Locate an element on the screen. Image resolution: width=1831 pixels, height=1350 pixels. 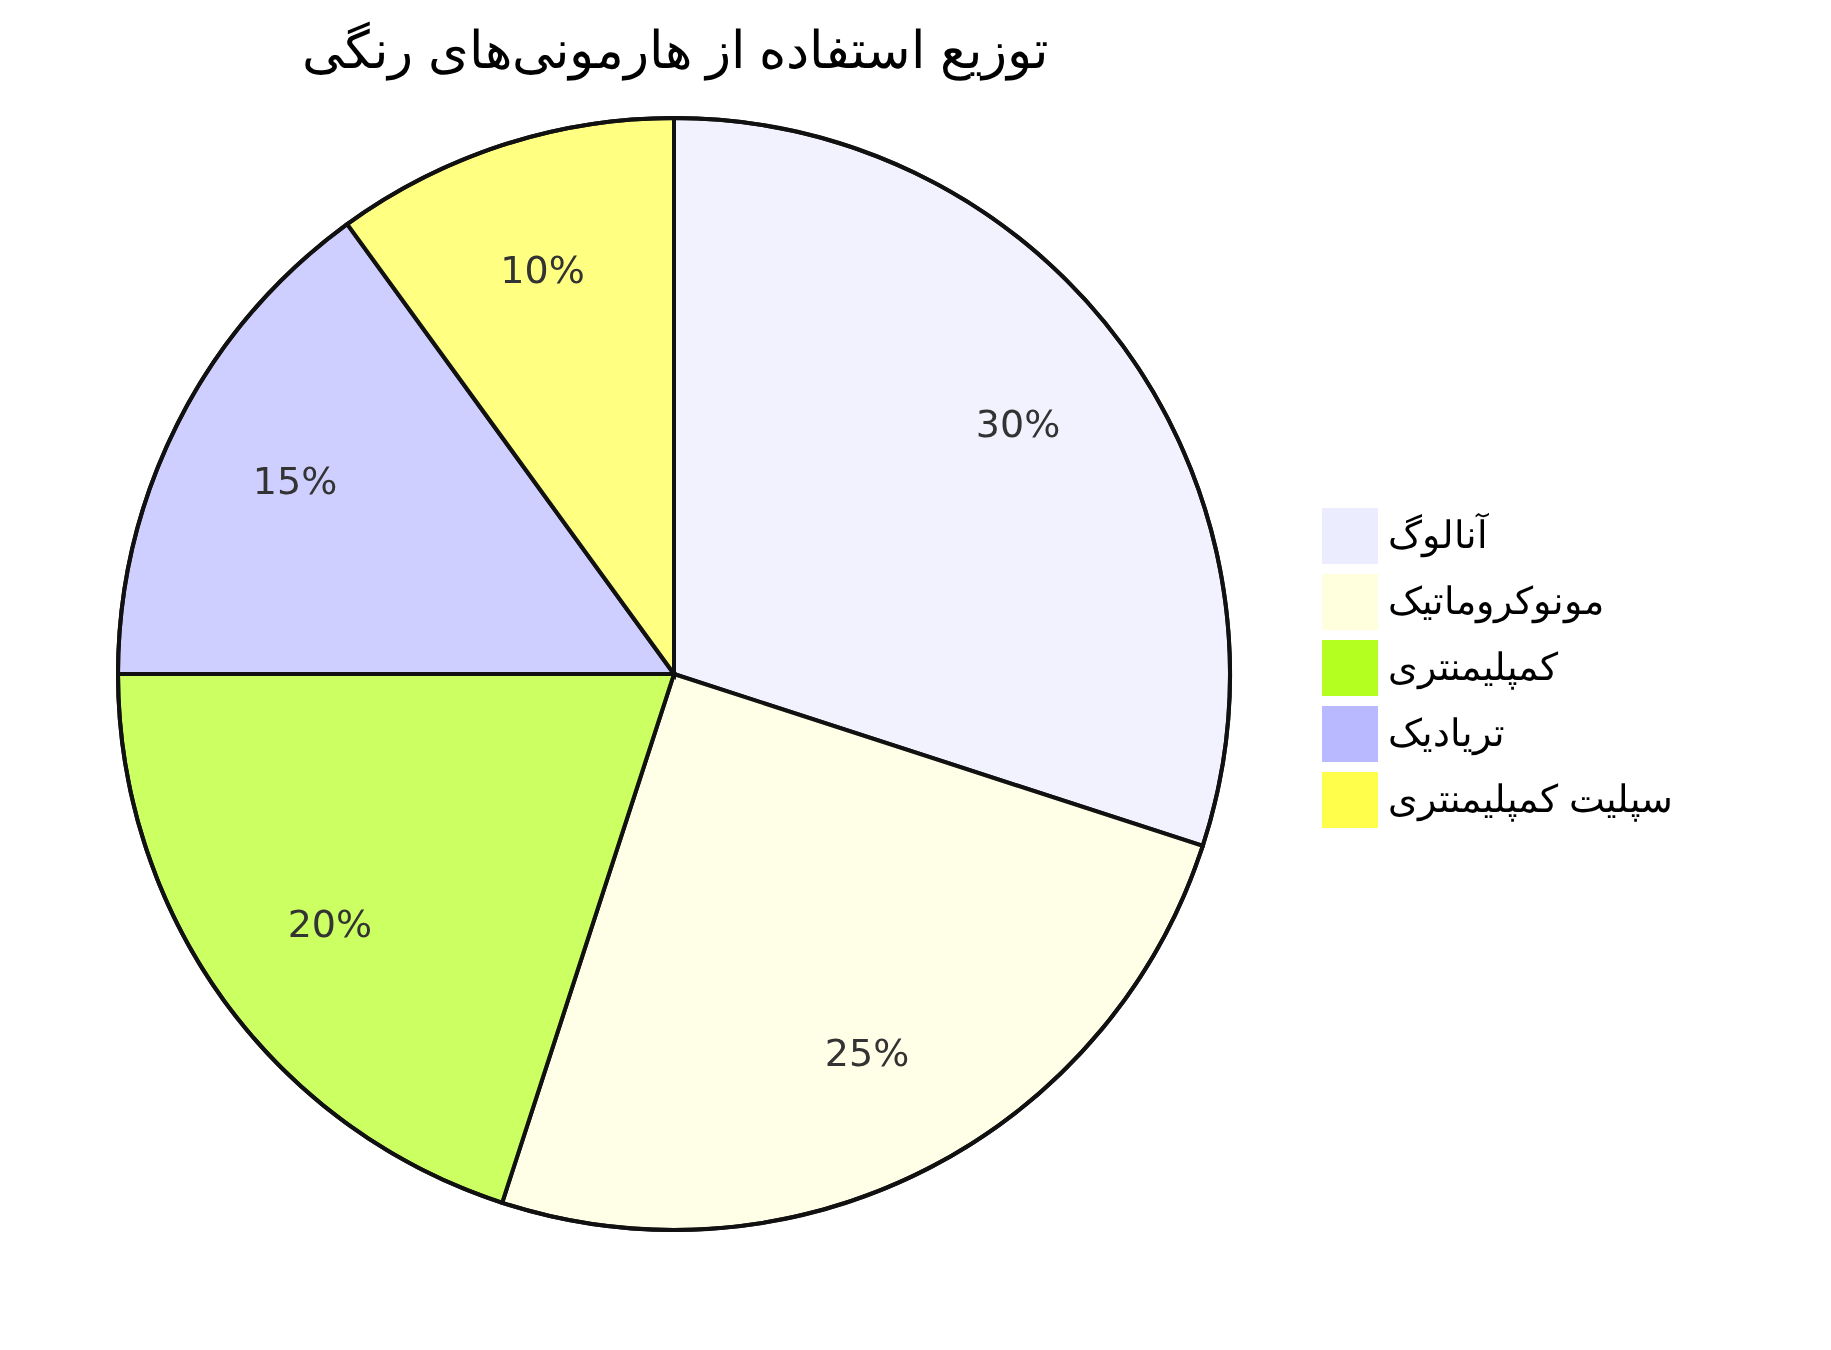
data-label: 20% is located at coordinates (330, 924).